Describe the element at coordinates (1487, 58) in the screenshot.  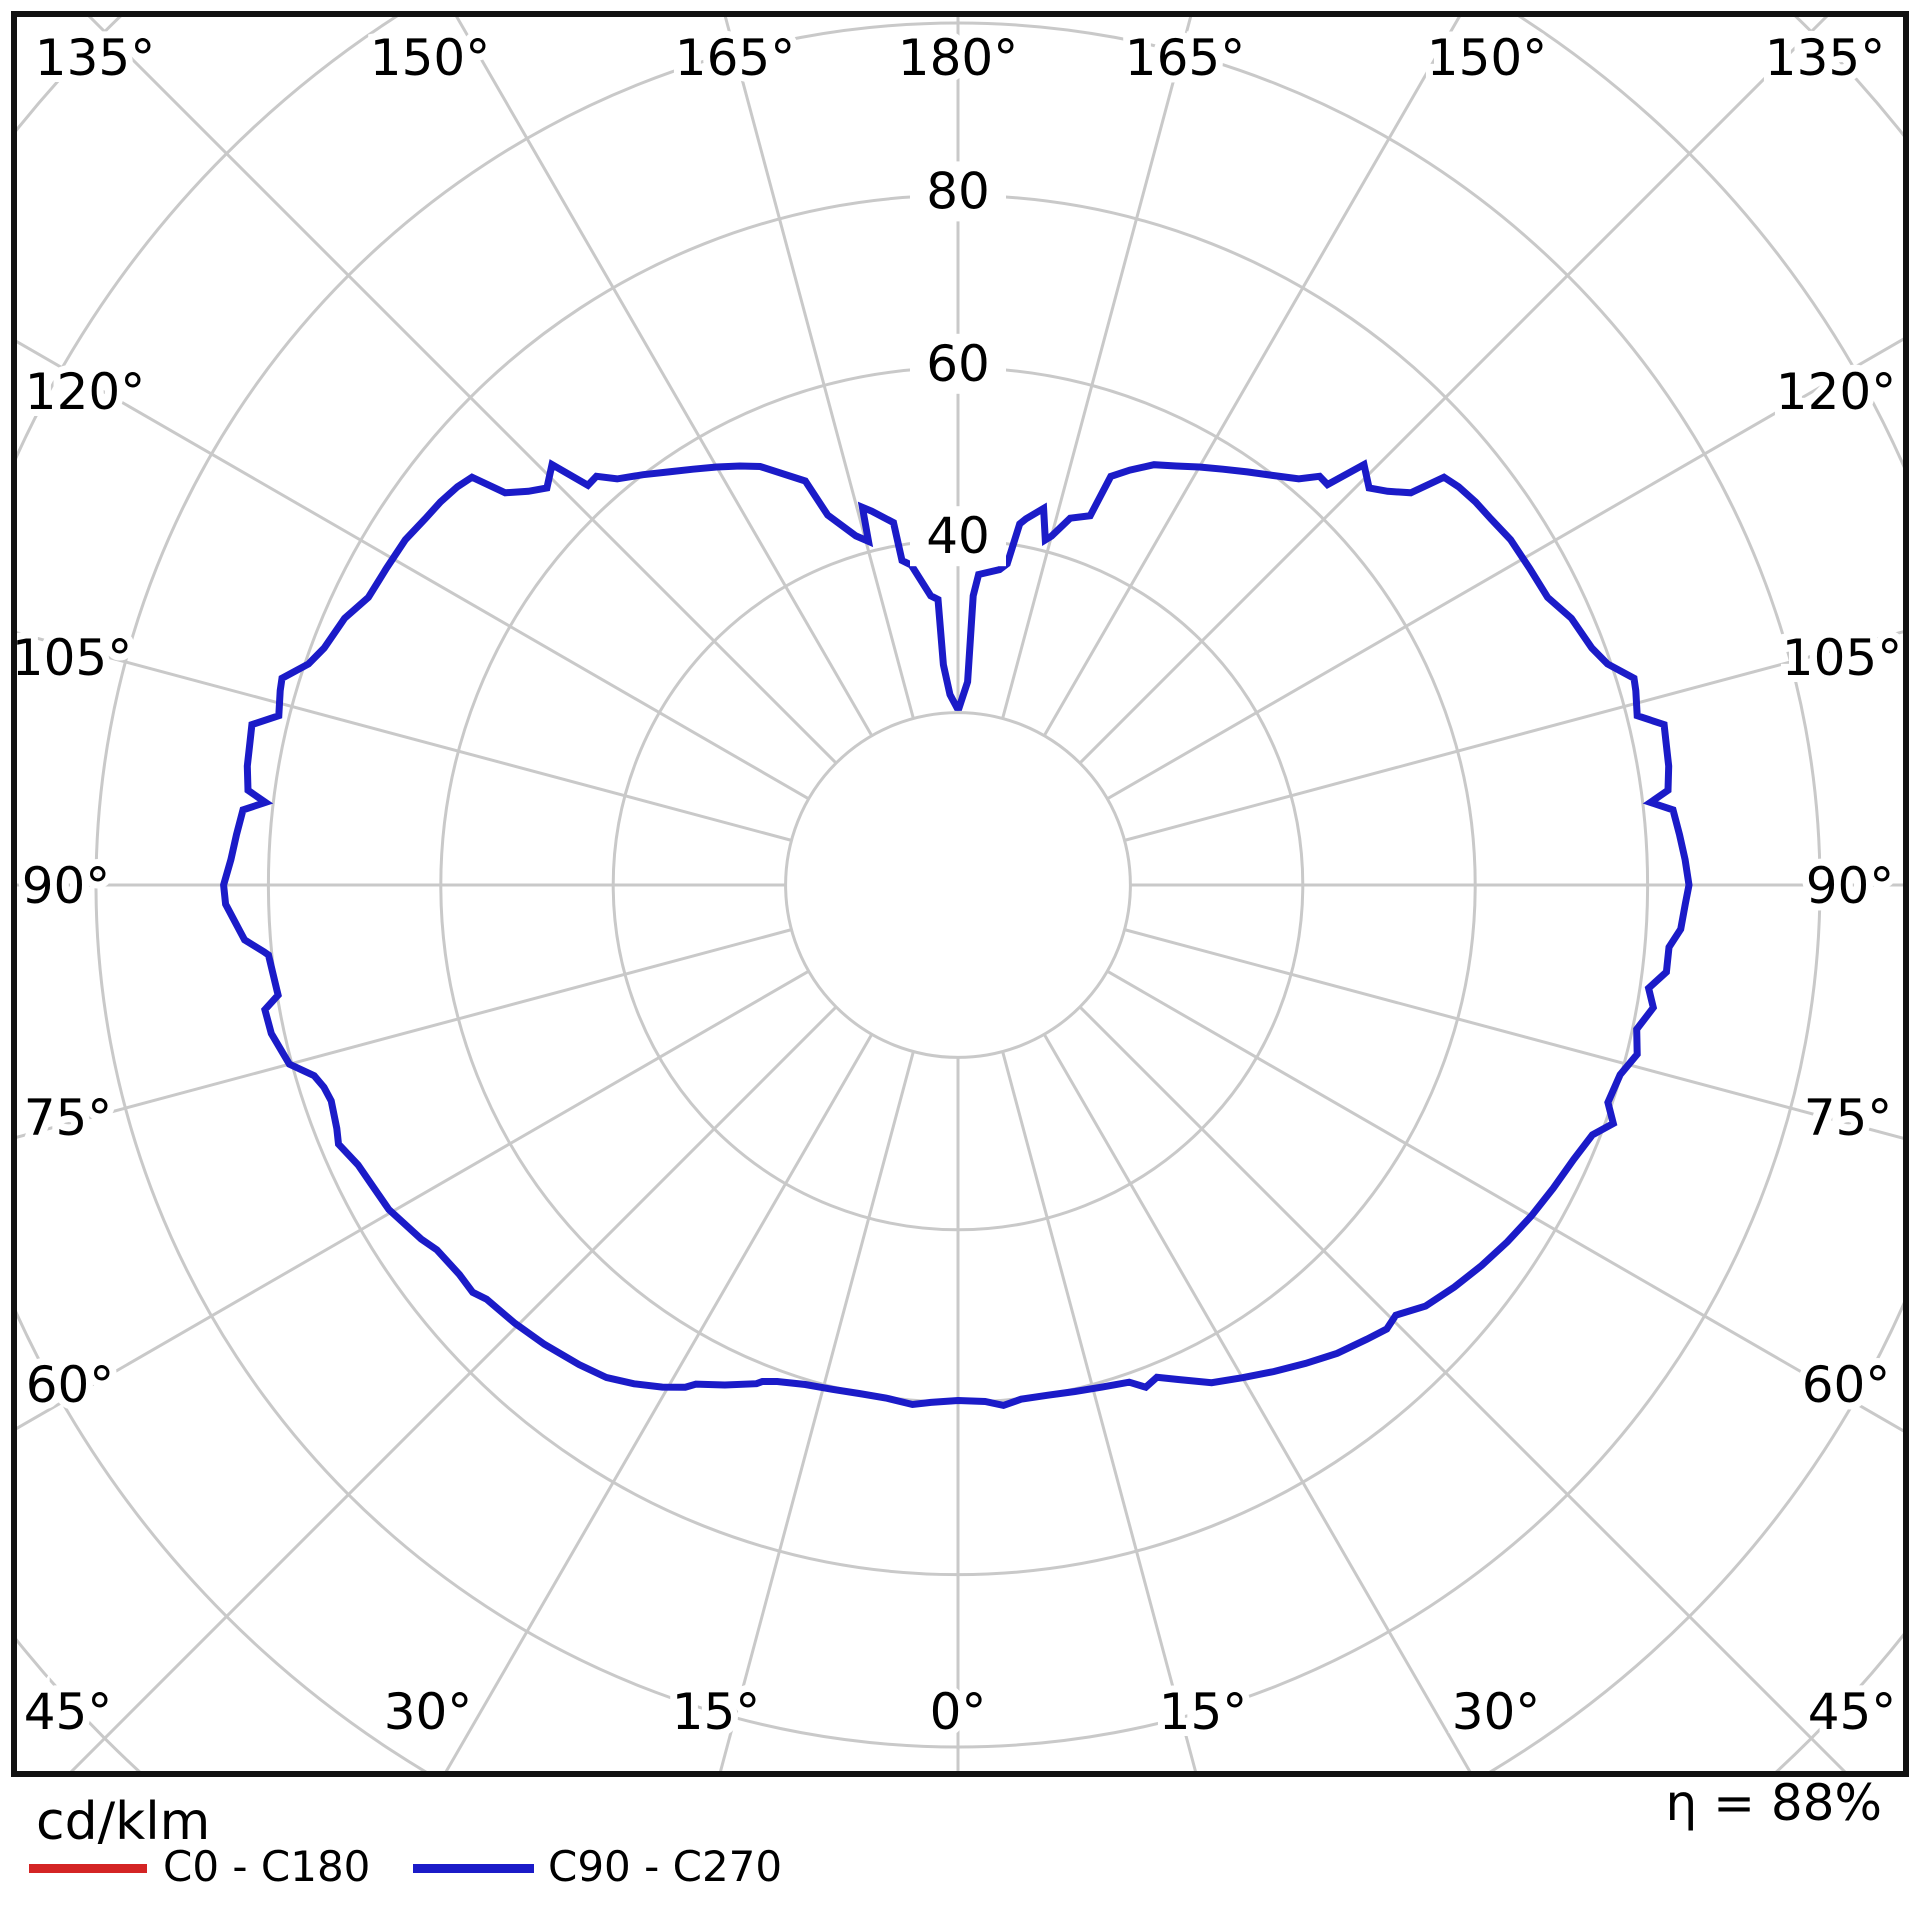
I see `angle-label-5-150°: 150°` at that location.